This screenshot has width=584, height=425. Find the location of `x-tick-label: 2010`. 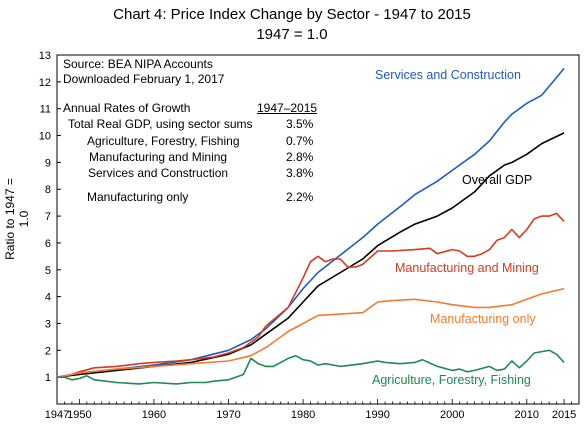

x-tick-label: 2010 is located at coordinates (527, 415).